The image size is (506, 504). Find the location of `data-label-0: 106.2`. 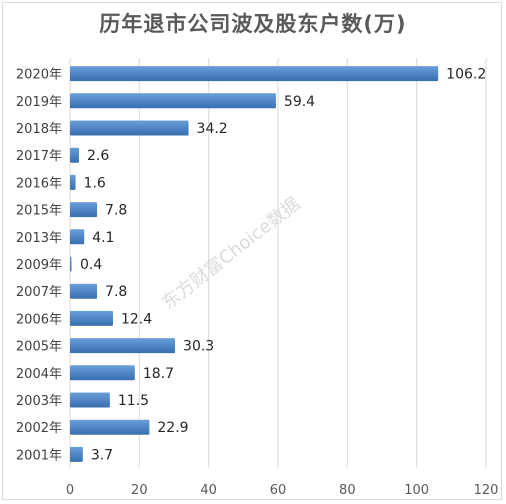

data-label-0: 106.2 is located at coordinates (466, 75).